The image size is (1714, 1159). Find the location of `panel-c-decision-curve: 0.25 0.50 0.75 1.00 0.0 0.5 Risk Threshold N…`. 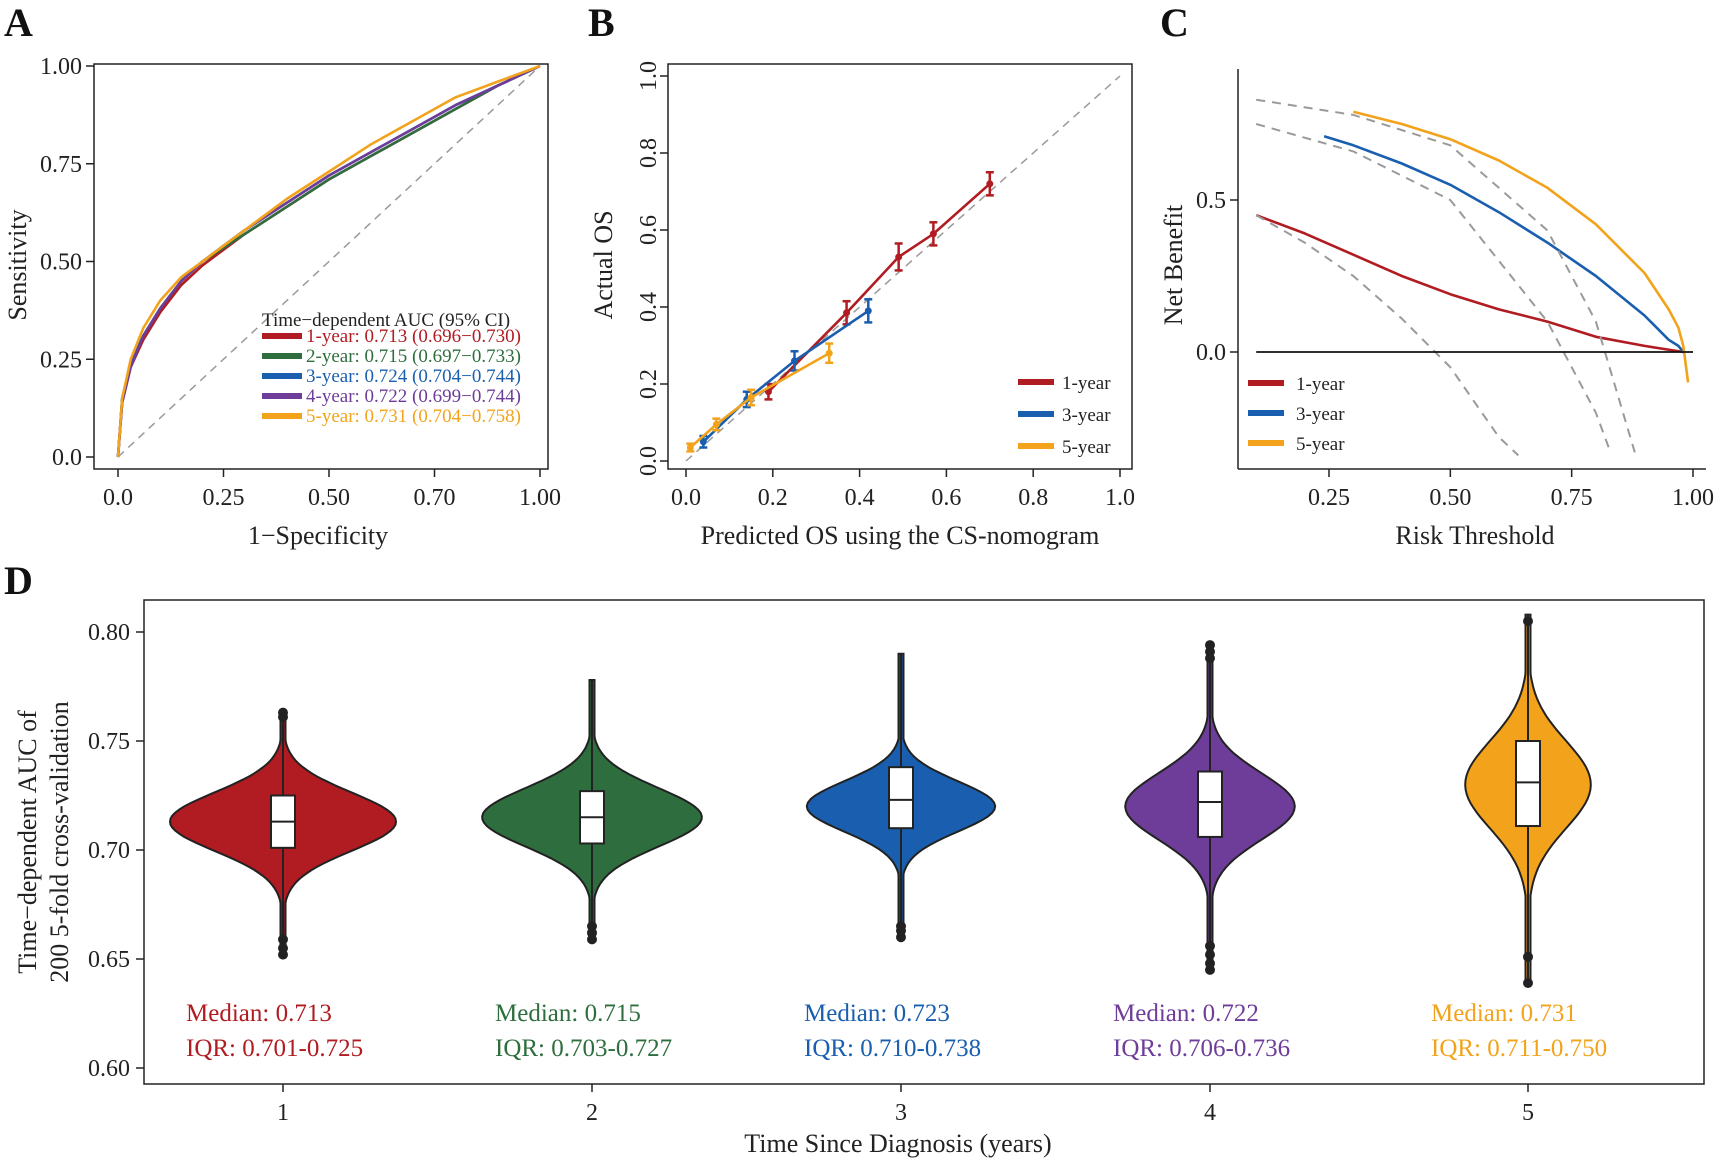

panel-c-decision-curve: 0.25 0.50 0.75 1.00 0.0 0.5 Risk Threshold N… is located at coordinates (1436, 309).